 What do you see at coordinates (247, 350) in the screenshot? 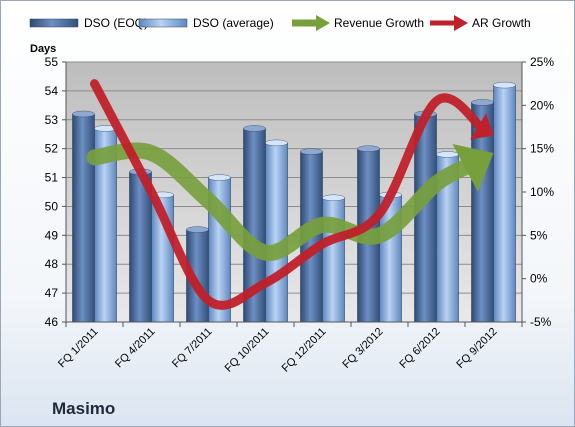
I see `x-tick-label: FQ 10/2011` at bounding box center [247, 350].